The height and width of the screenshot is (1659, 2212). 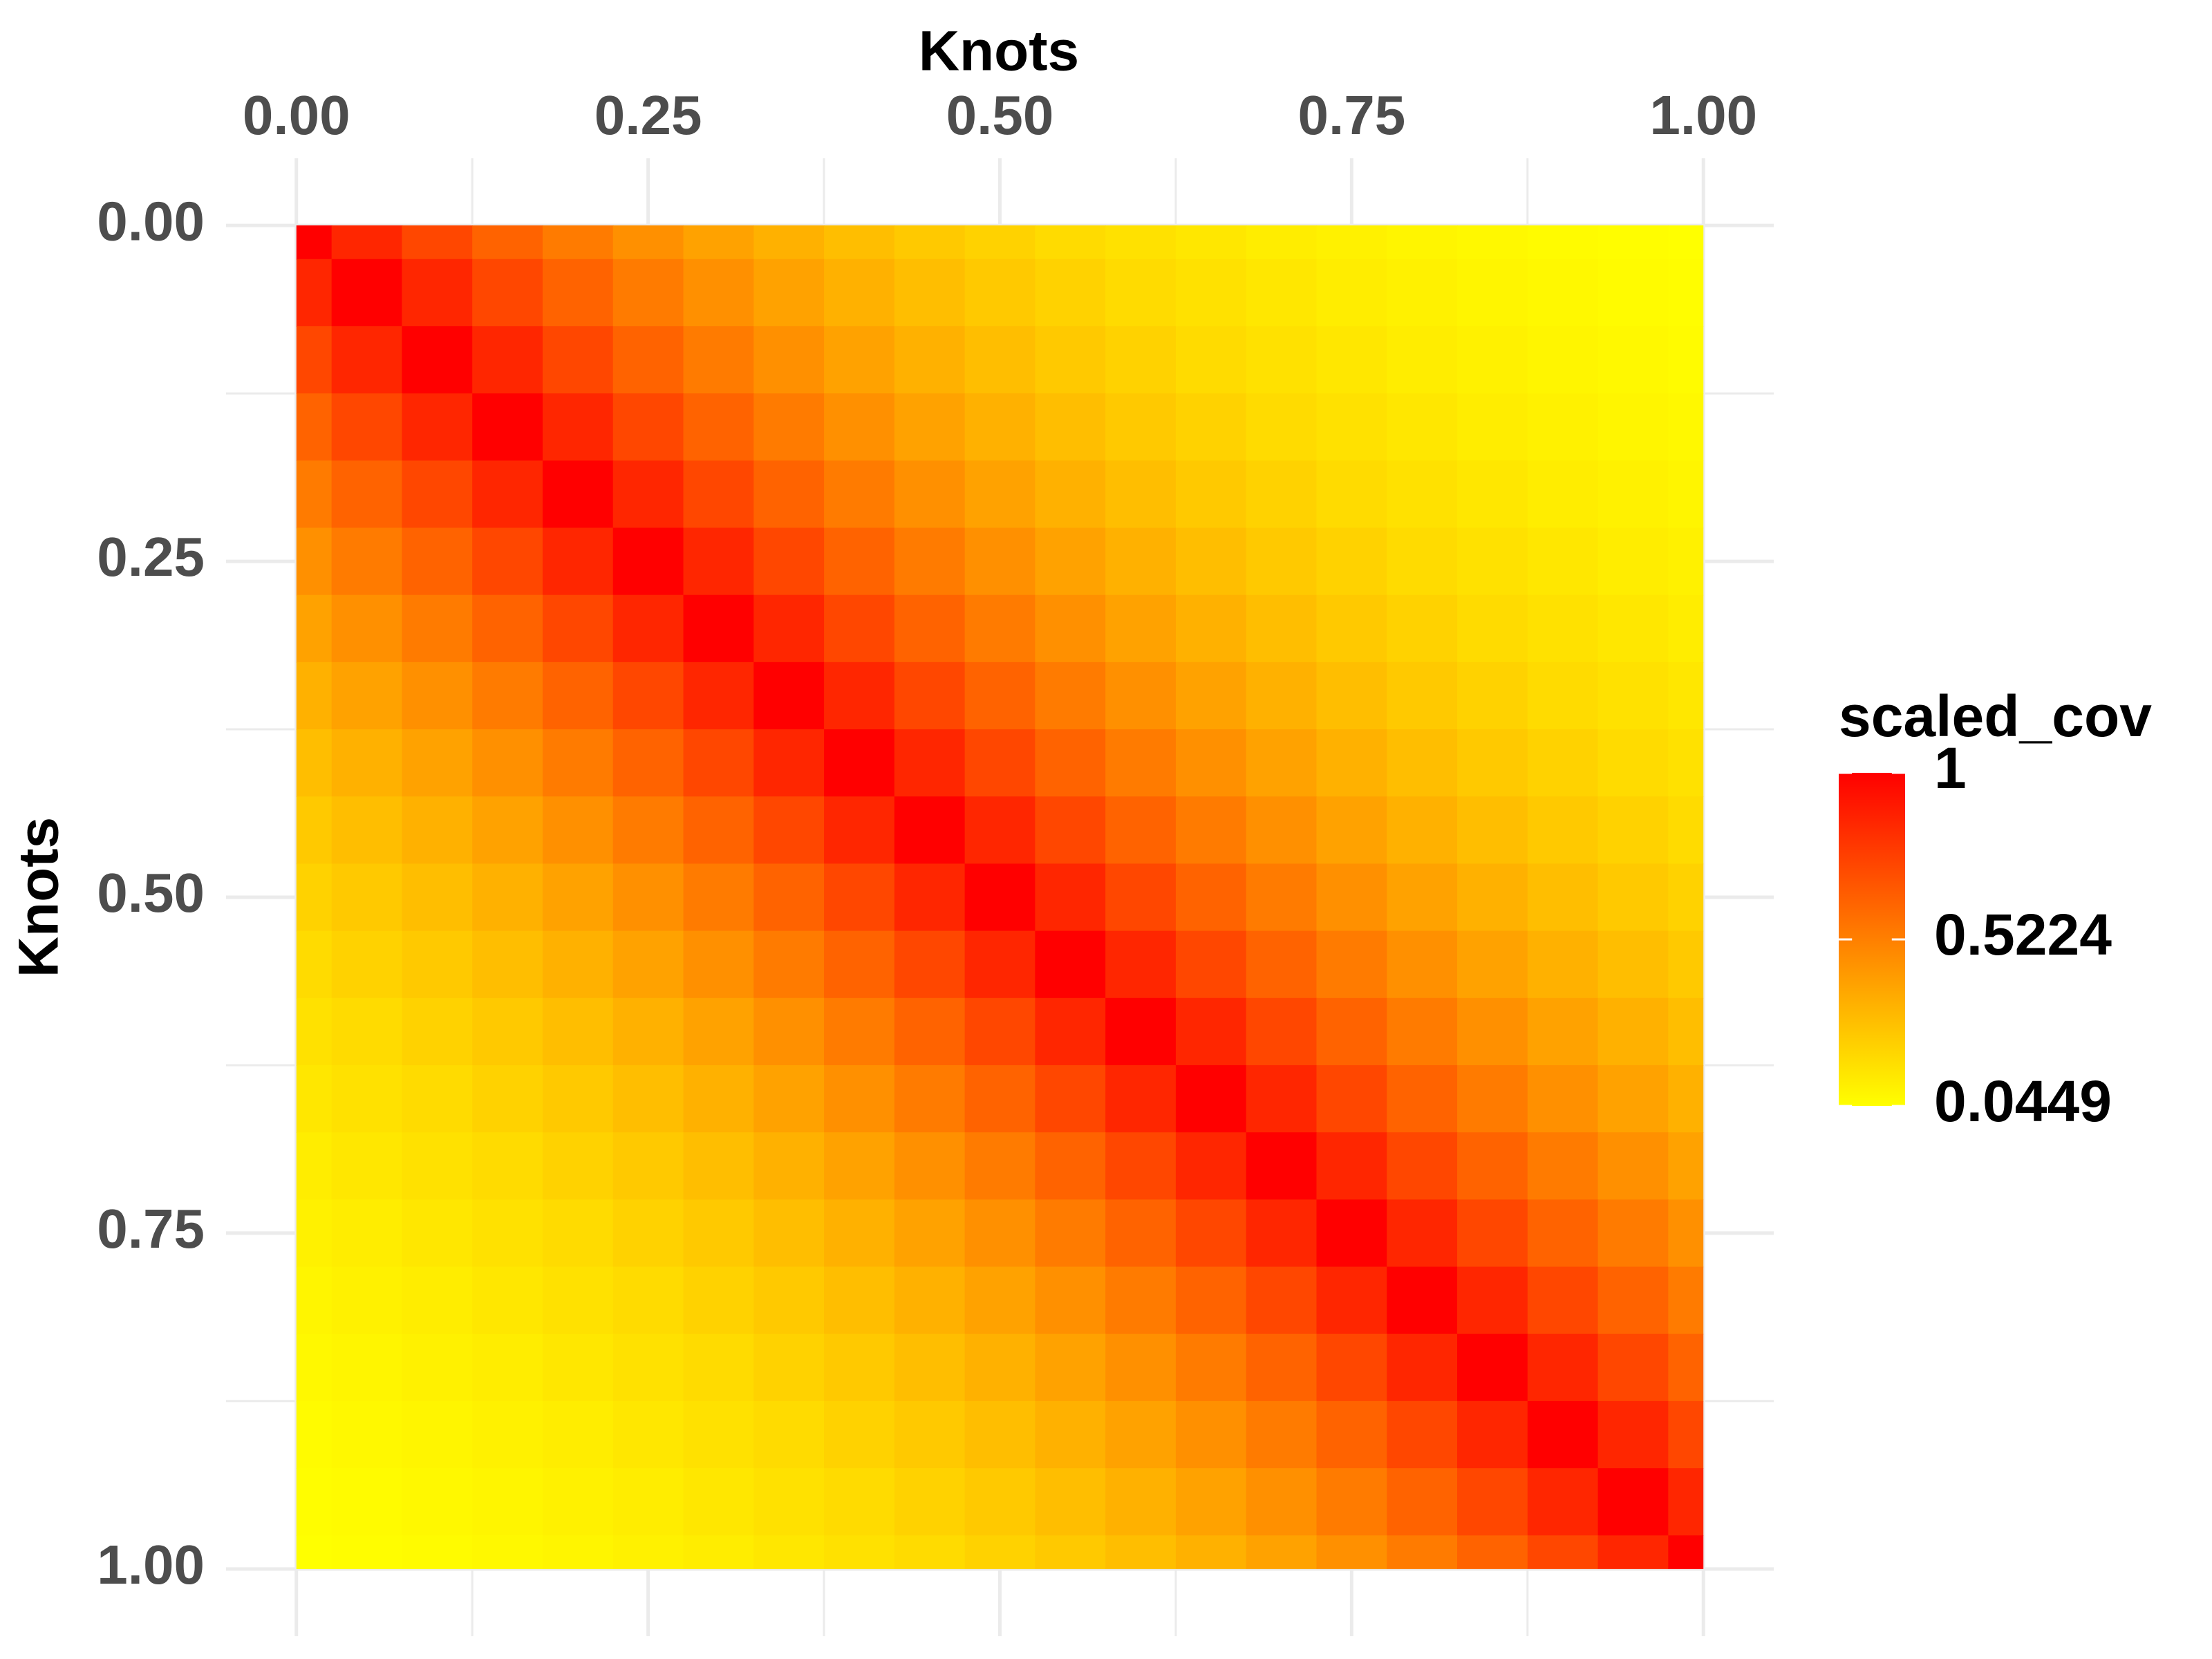 I want to click on y-tick-label: 0.25, so click(x=151, y=557).